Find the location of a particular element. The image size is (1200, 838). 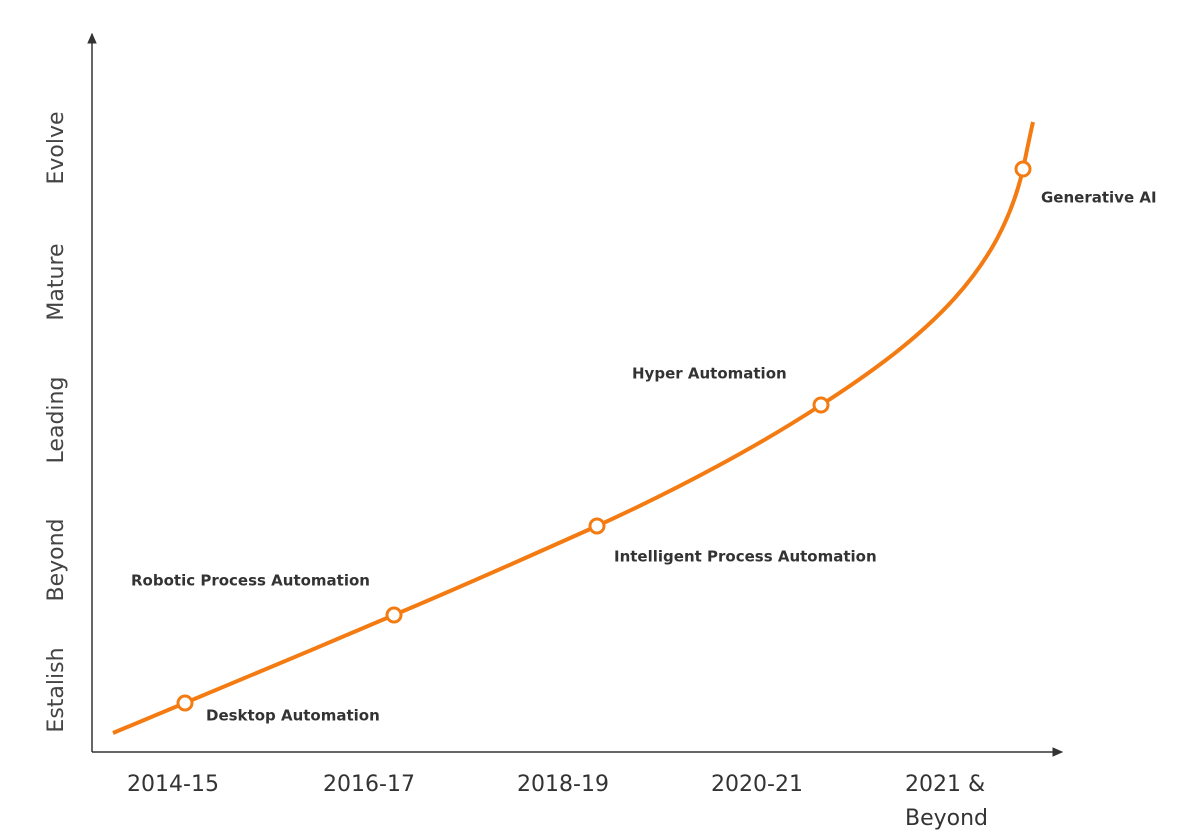

milestone-label: Hyper Automation is located at coordinates (709, 374).